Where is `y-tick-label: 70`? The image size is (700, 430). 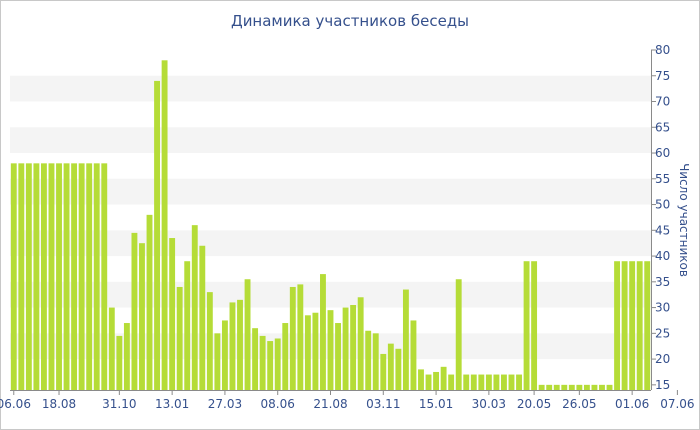 y-tick-label: 70 is located at coordinates (662, 102).